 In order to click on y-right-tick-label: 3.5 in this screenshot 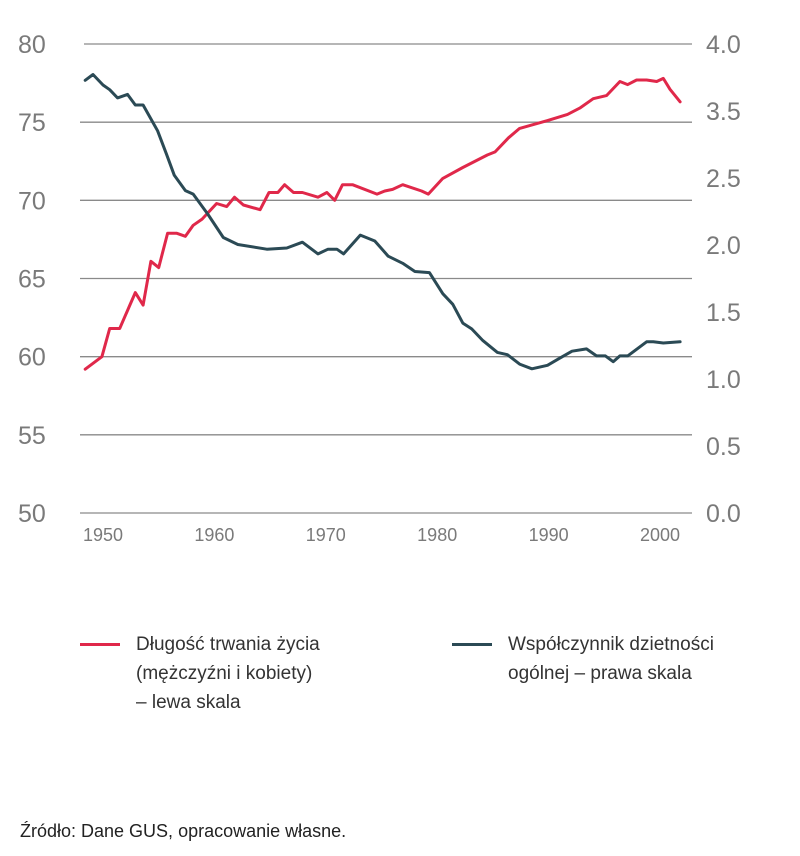, I will do `click(723, 112)`.